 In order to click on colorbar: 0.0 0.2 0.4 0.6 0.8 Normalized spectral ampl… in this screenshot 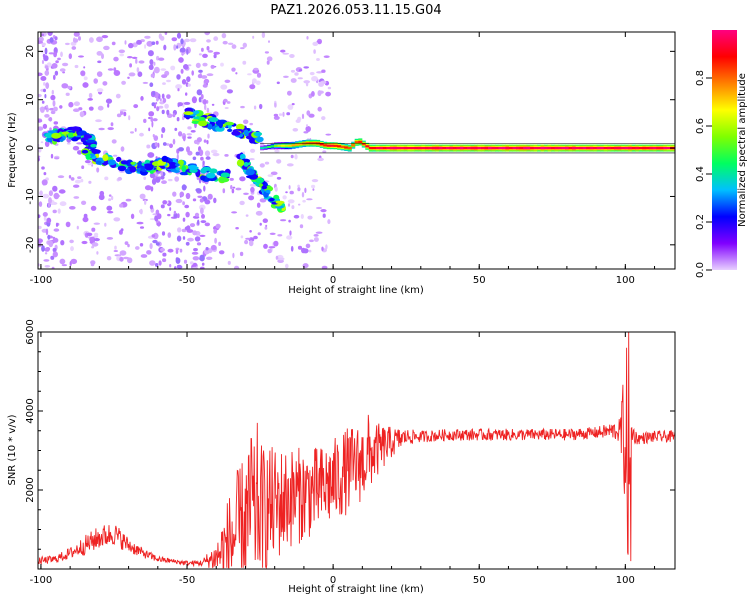, I will do `click(721, 154)`.